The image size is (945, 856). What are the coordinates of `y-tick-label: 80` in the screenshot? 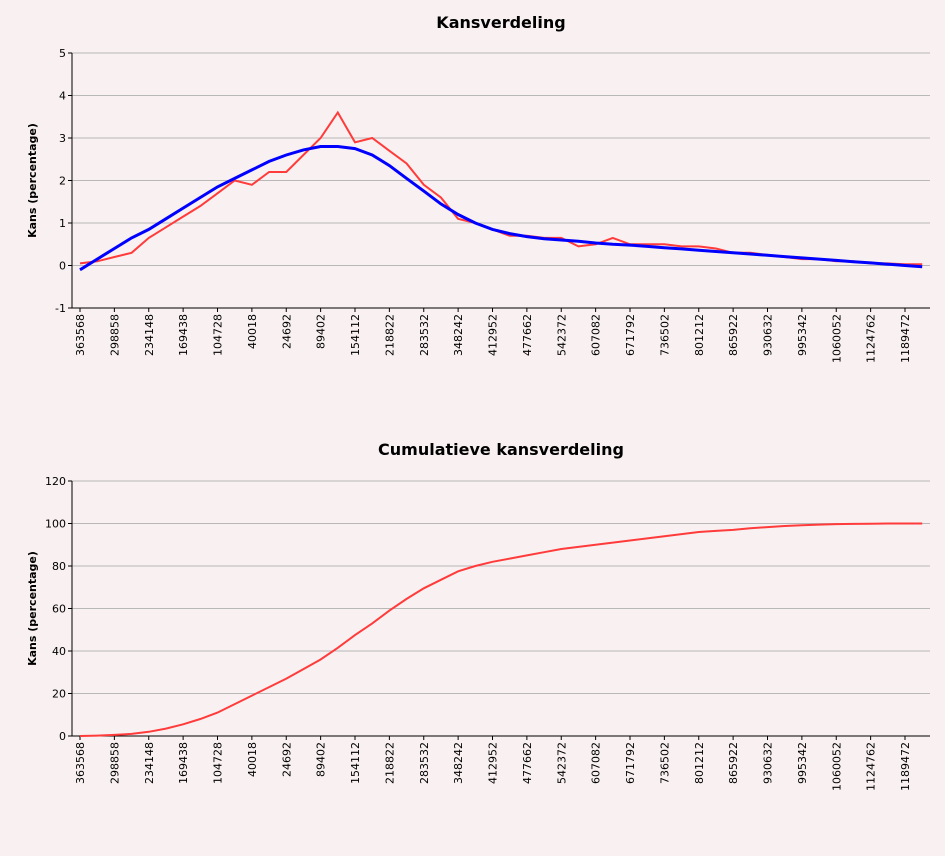 It's located at (59, 566).